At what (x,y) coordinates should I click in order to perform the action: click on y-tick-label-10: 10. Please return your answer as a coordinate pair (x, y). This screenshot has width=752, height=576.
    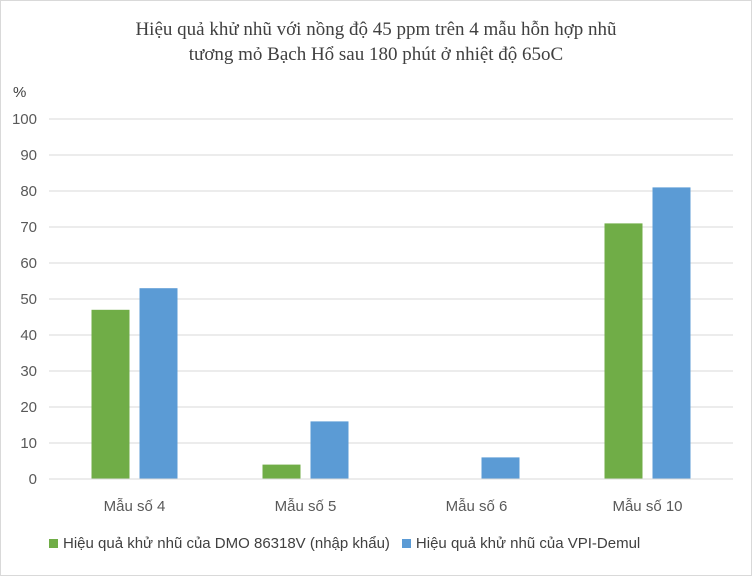
    Looking at the image, I should click on (28, 443).